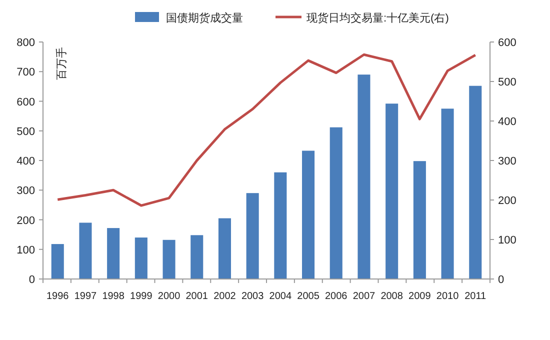  What do you see at coordinates (25, 191) in the screenshot?
I see `y-tick-label: 300` at bounding box center [25, 191].